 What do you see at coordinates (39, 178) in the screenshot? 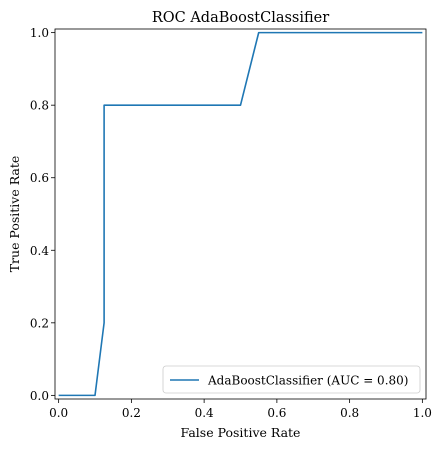
I see `y-tick-label: 0.6` at bounding box center [39, 178].